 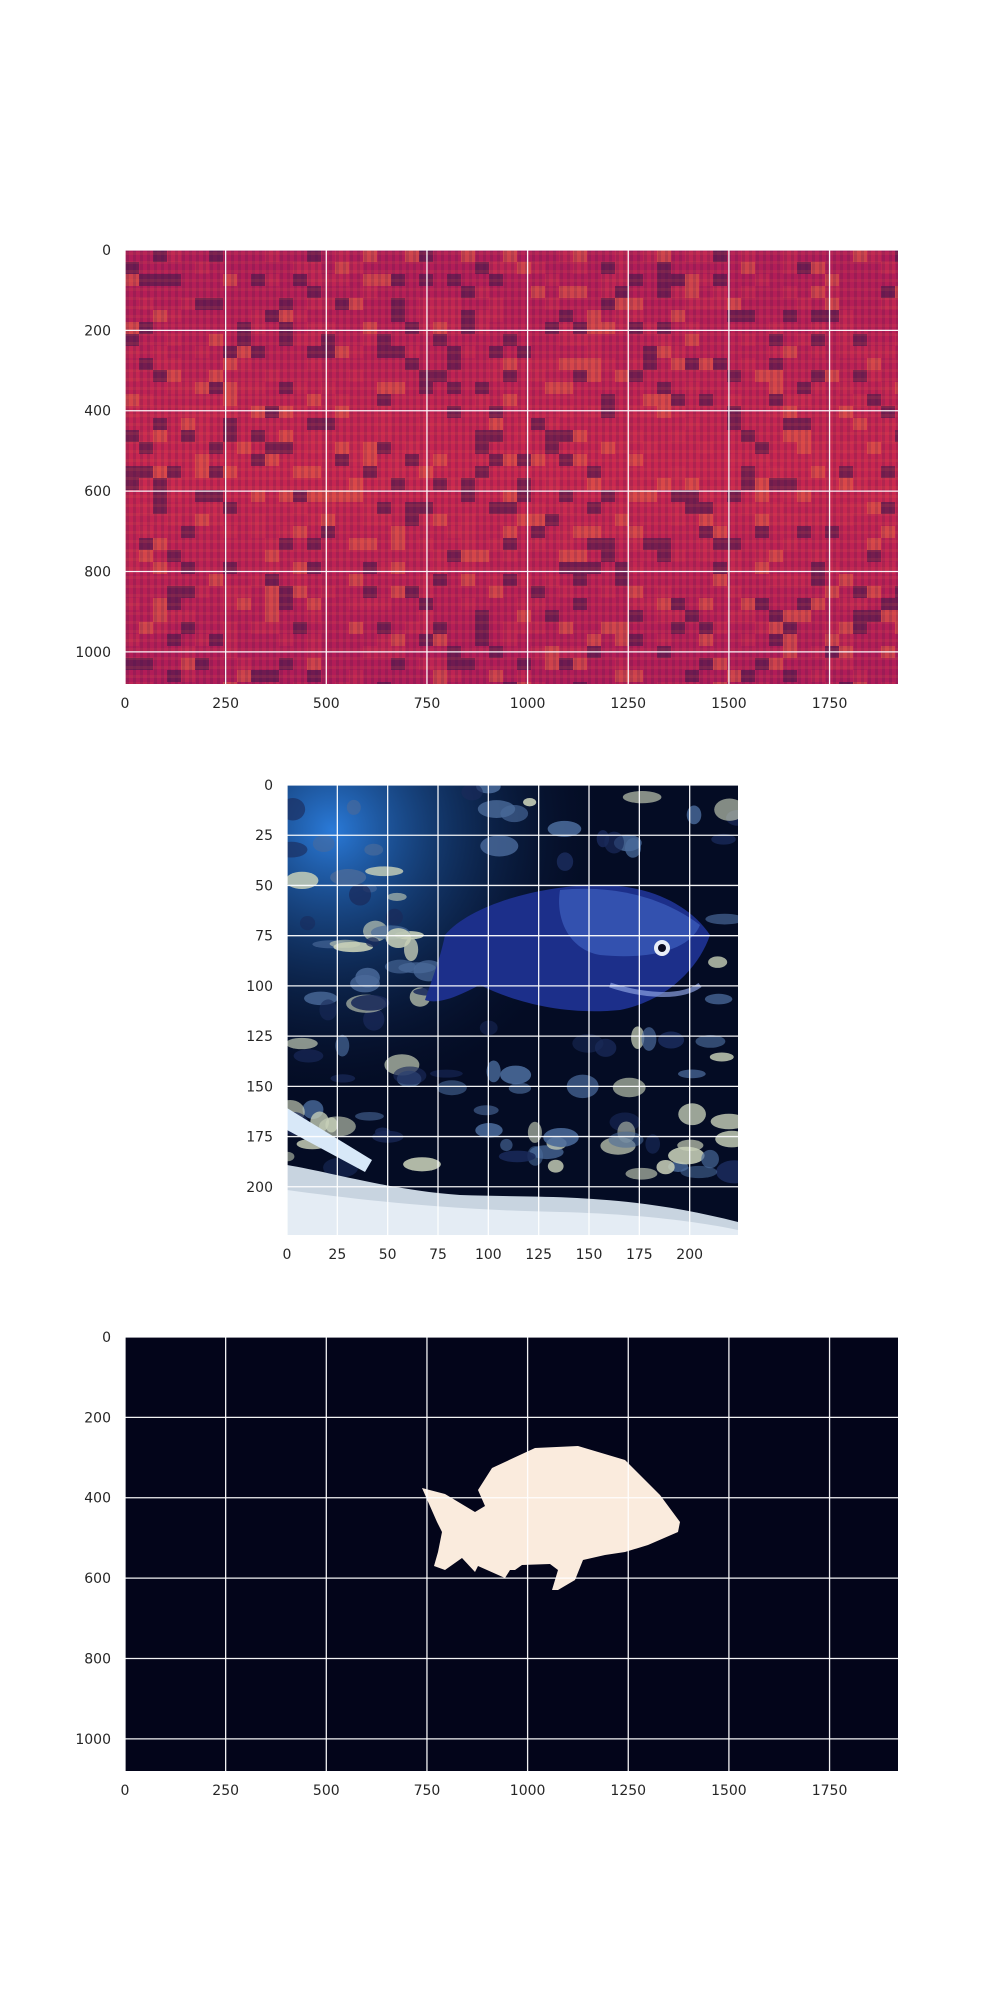 I want to click on x-tick-label: 150, so click(x=589, y=1255).